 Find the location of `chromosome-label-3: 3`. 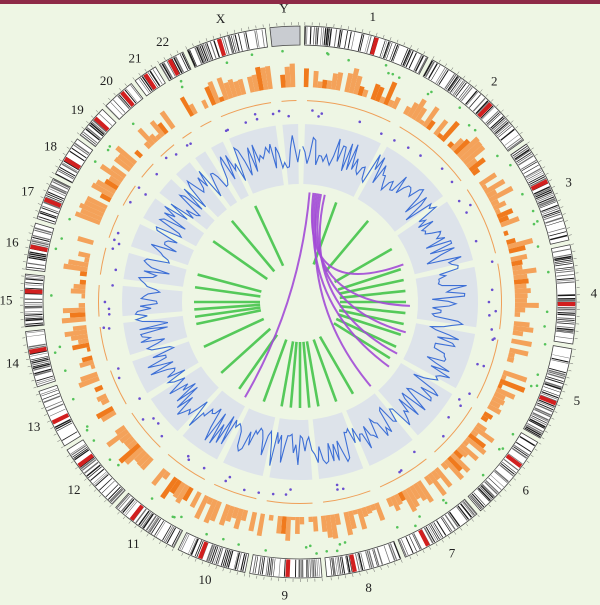

chromosome-label-3: 3 is located at coordinates (568, 182).